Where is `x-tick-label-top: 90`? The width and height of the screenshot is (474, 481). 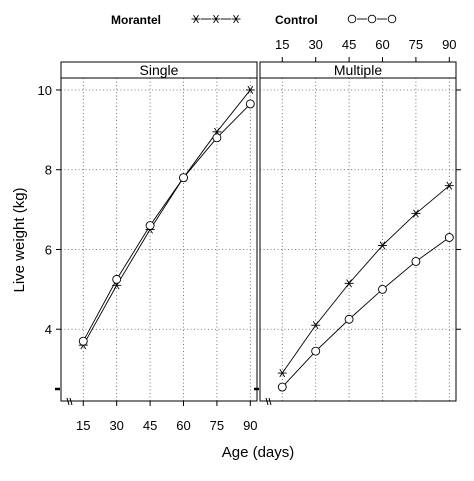
x-tick-label-top: 90 is located at coordinates (449, 44).